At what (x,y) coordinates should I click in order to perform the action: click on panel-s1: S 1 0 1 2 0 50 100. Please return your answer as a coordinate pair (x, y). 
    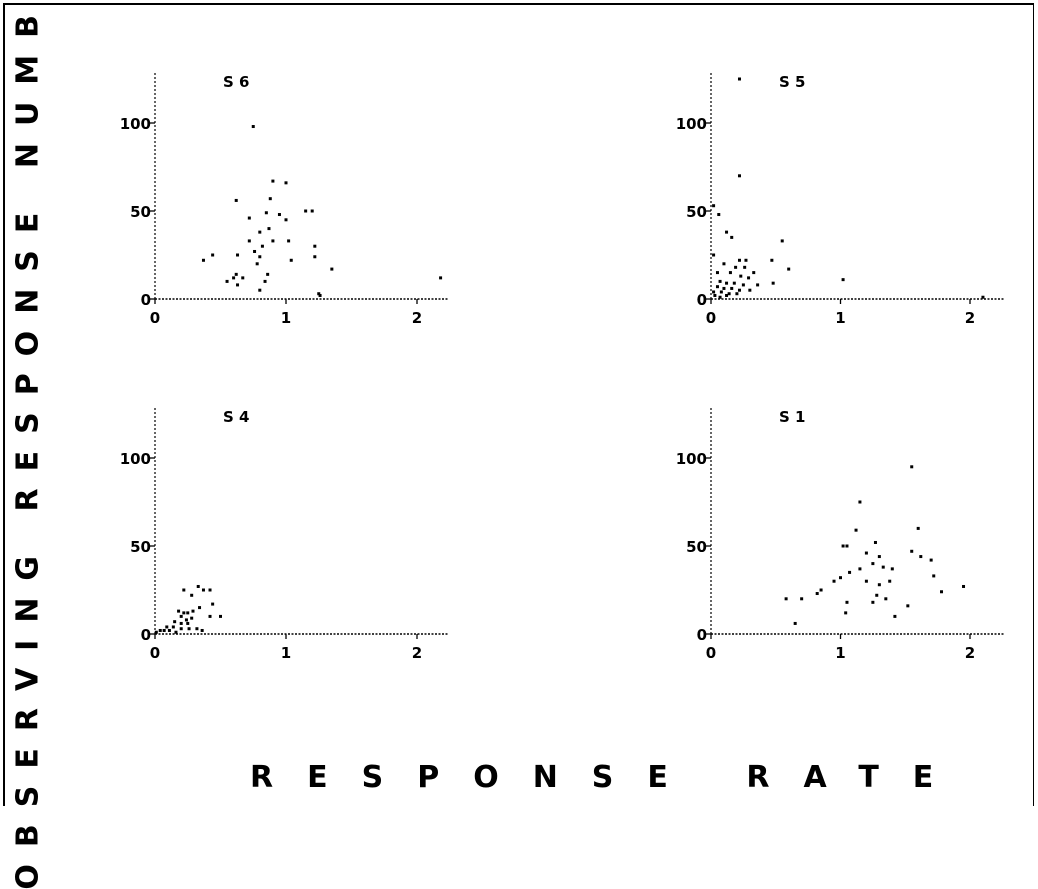
    Looking at the image, I should click on (840, 534).